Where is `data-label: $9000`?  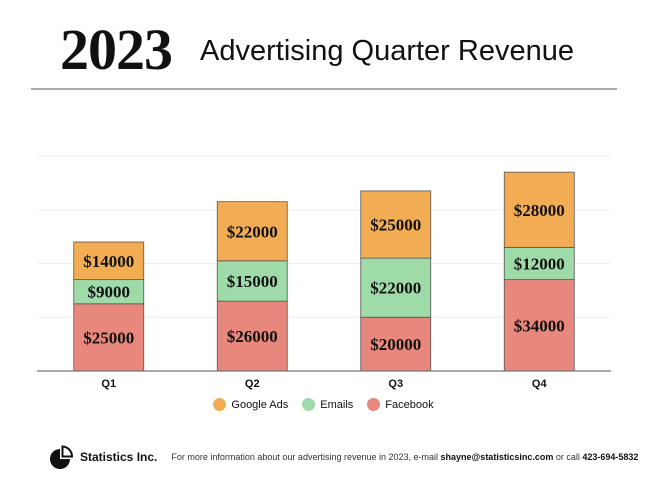 data-label: $9000 is located at coordinates (109, 292).